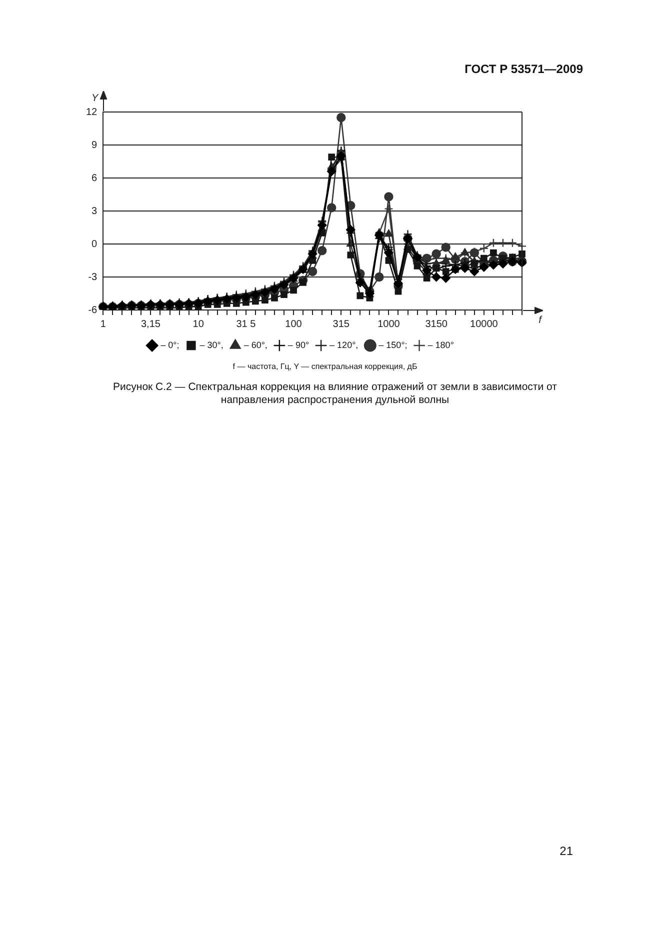 The image size is (661, 935). I want to click on y-tick-label: 9, so click(95, 145).